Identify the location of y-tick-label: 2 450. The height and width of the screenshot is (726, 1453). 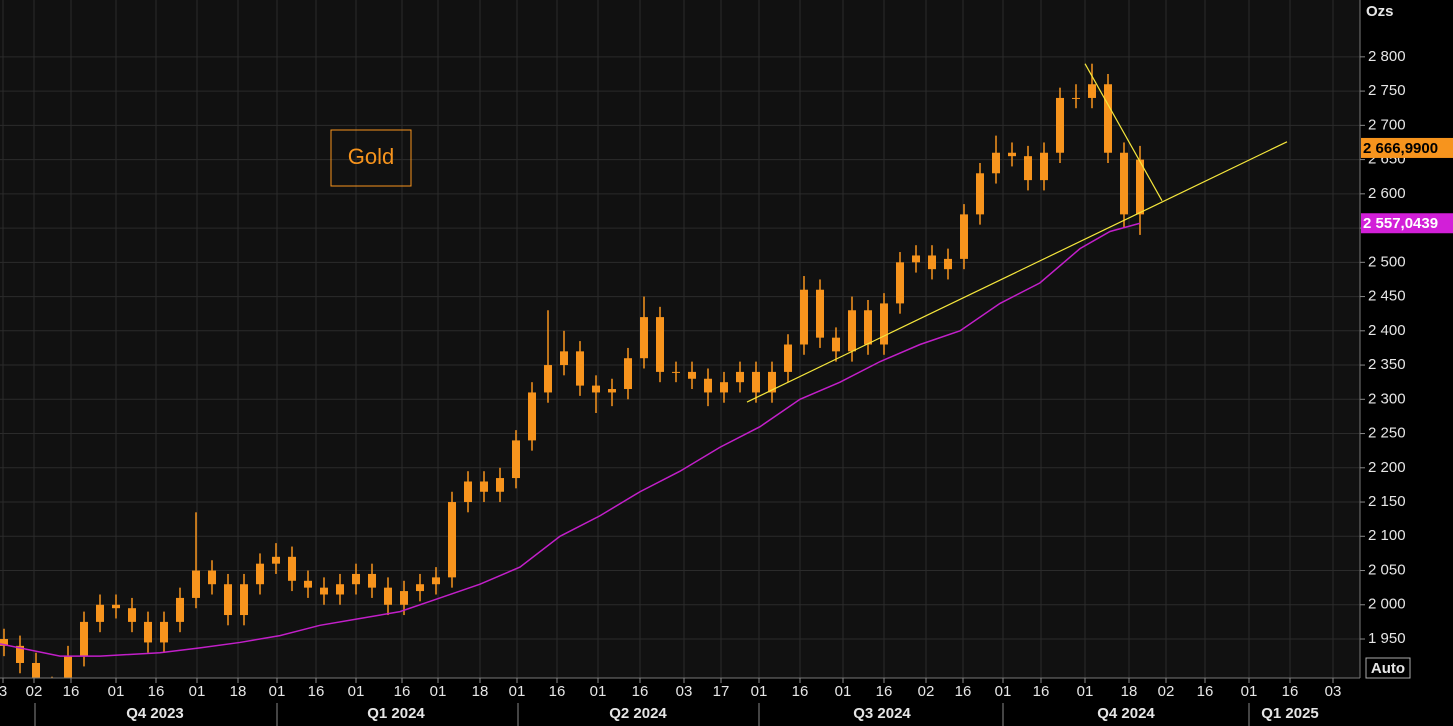
(1387, 296).